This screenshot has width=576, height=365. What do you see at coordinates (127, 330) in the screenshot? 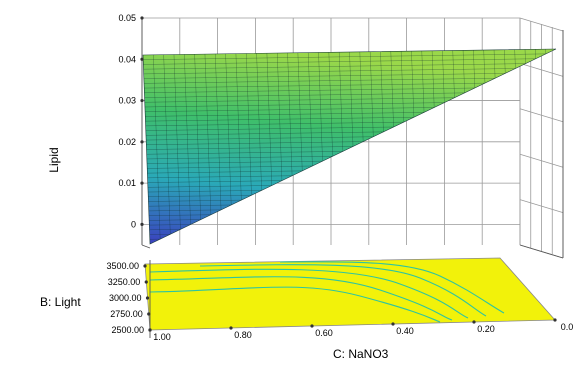
I see `y-tick-label: 2500.00` at bounding box center [127, 330].